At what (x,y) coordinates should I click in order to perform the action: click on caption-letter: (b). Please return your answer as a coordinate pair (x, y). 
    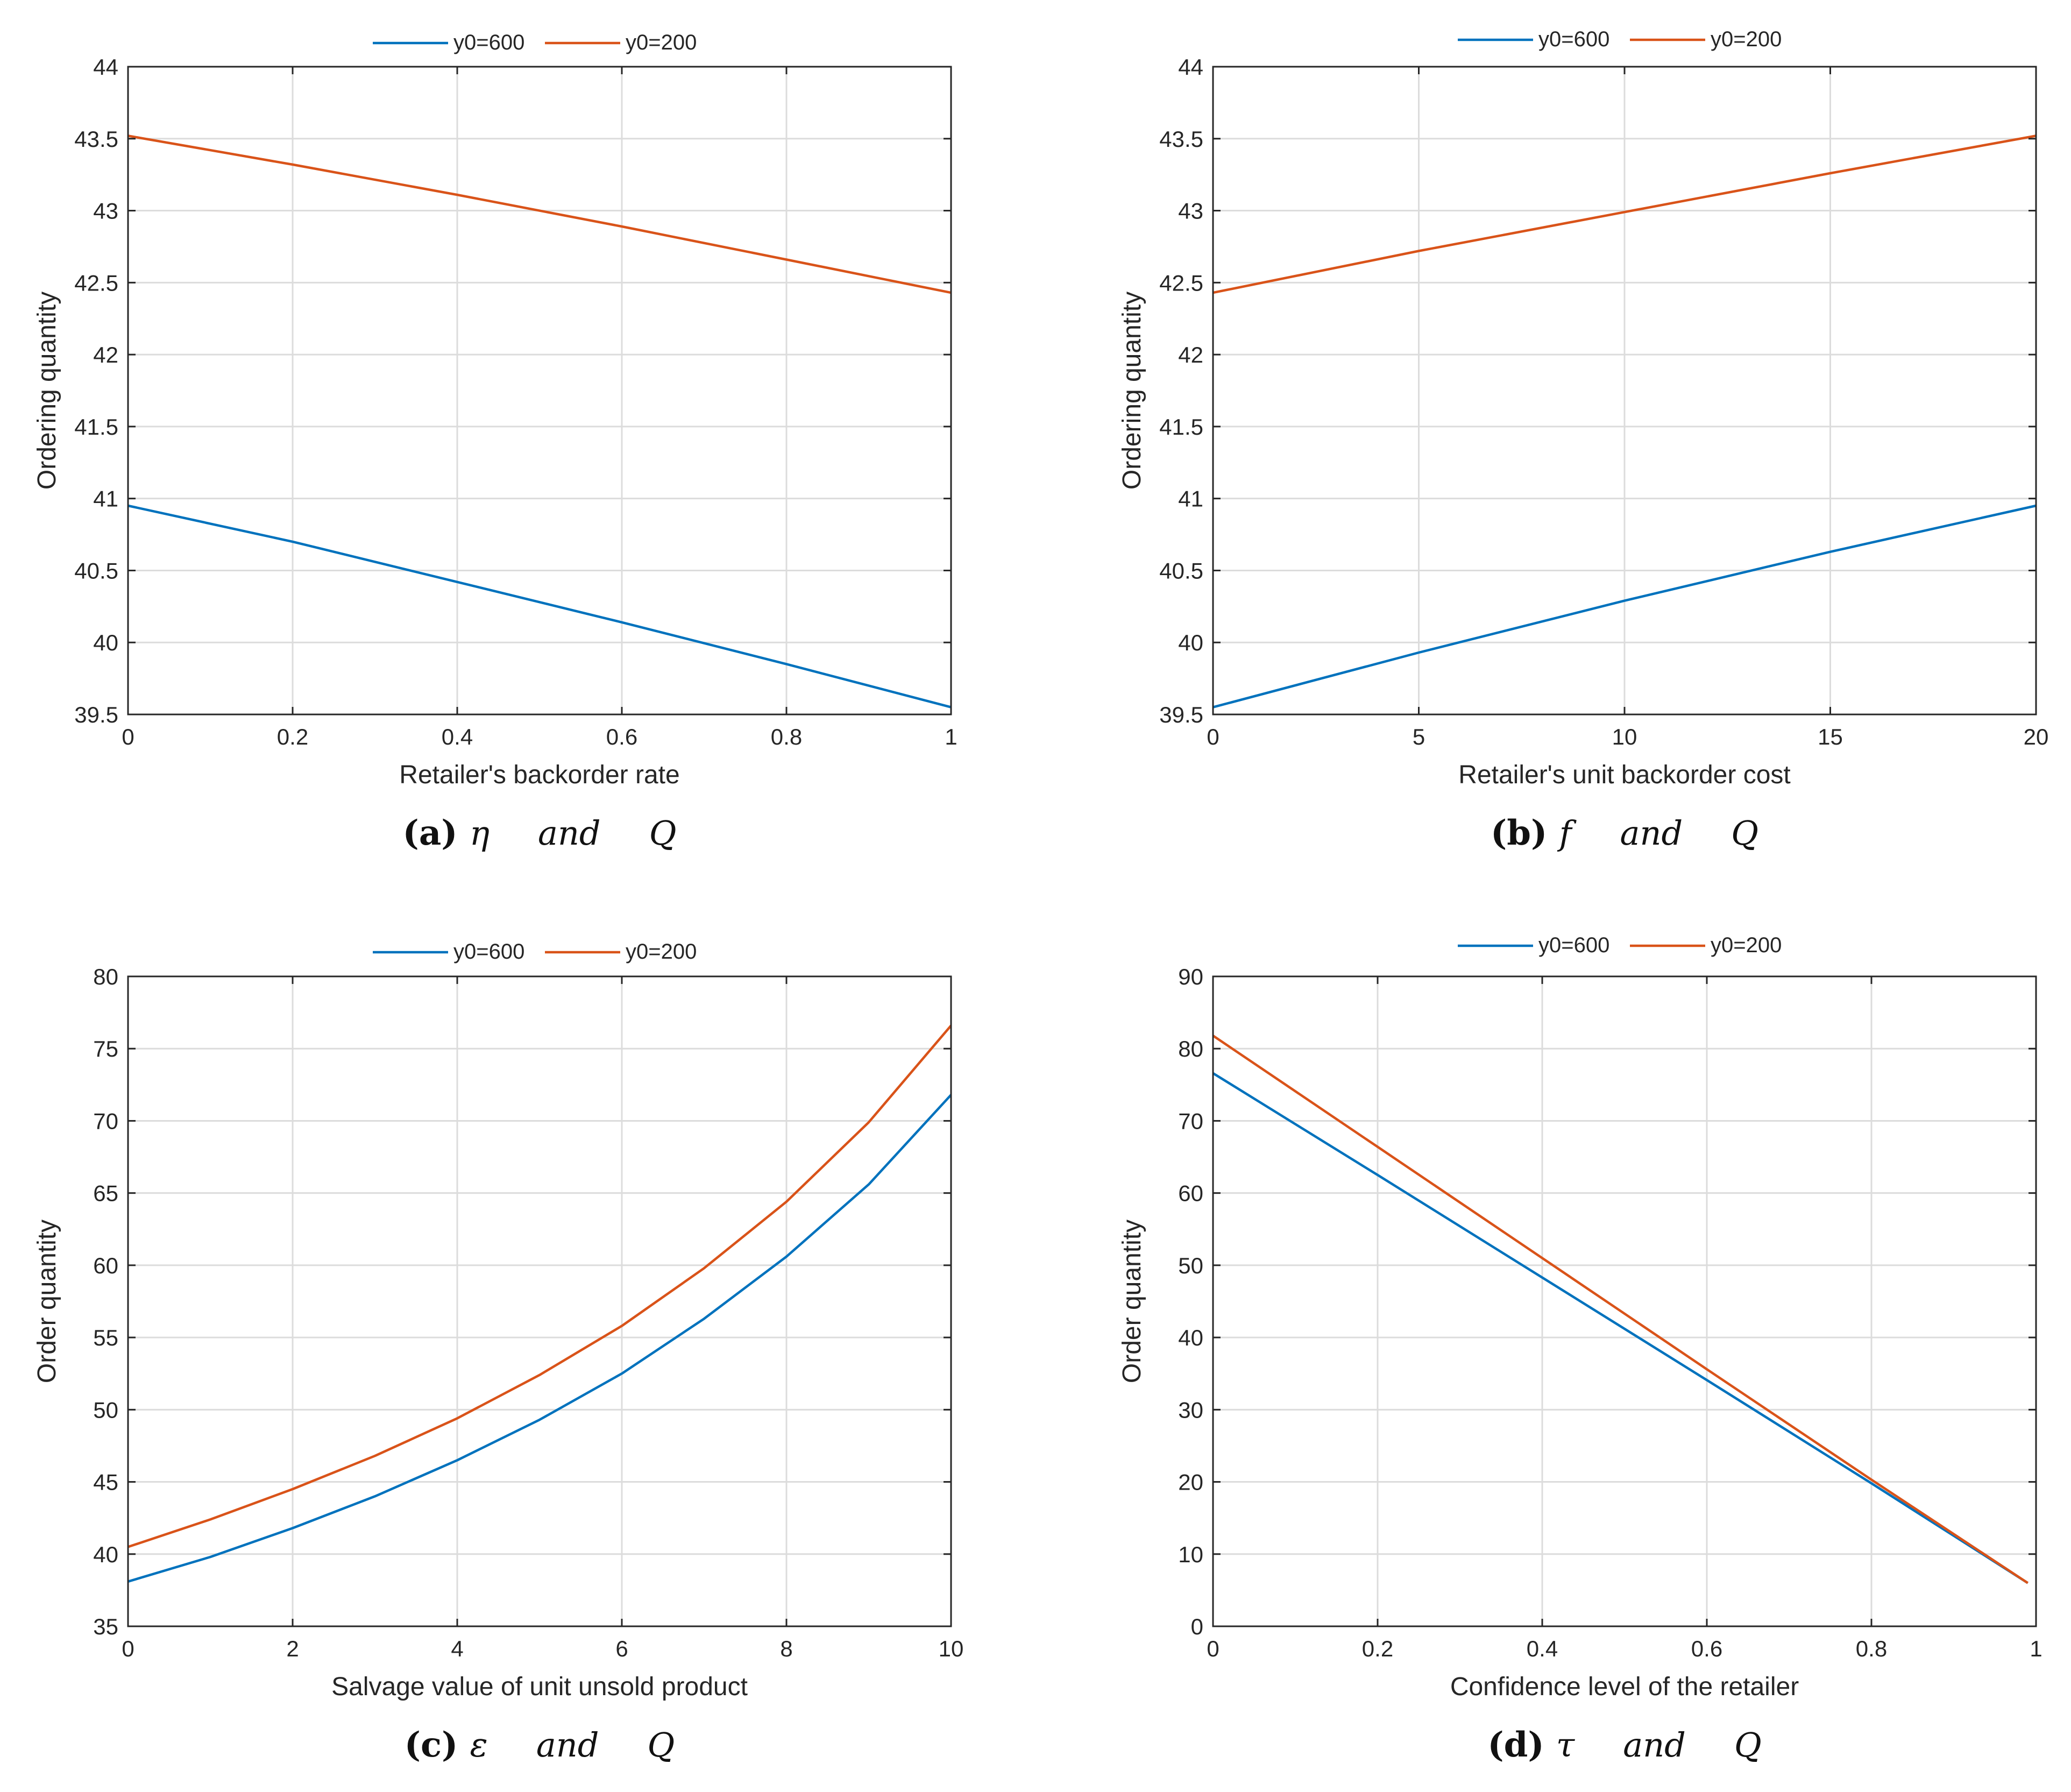
    Looking at the image, I should click on (1525, 833).